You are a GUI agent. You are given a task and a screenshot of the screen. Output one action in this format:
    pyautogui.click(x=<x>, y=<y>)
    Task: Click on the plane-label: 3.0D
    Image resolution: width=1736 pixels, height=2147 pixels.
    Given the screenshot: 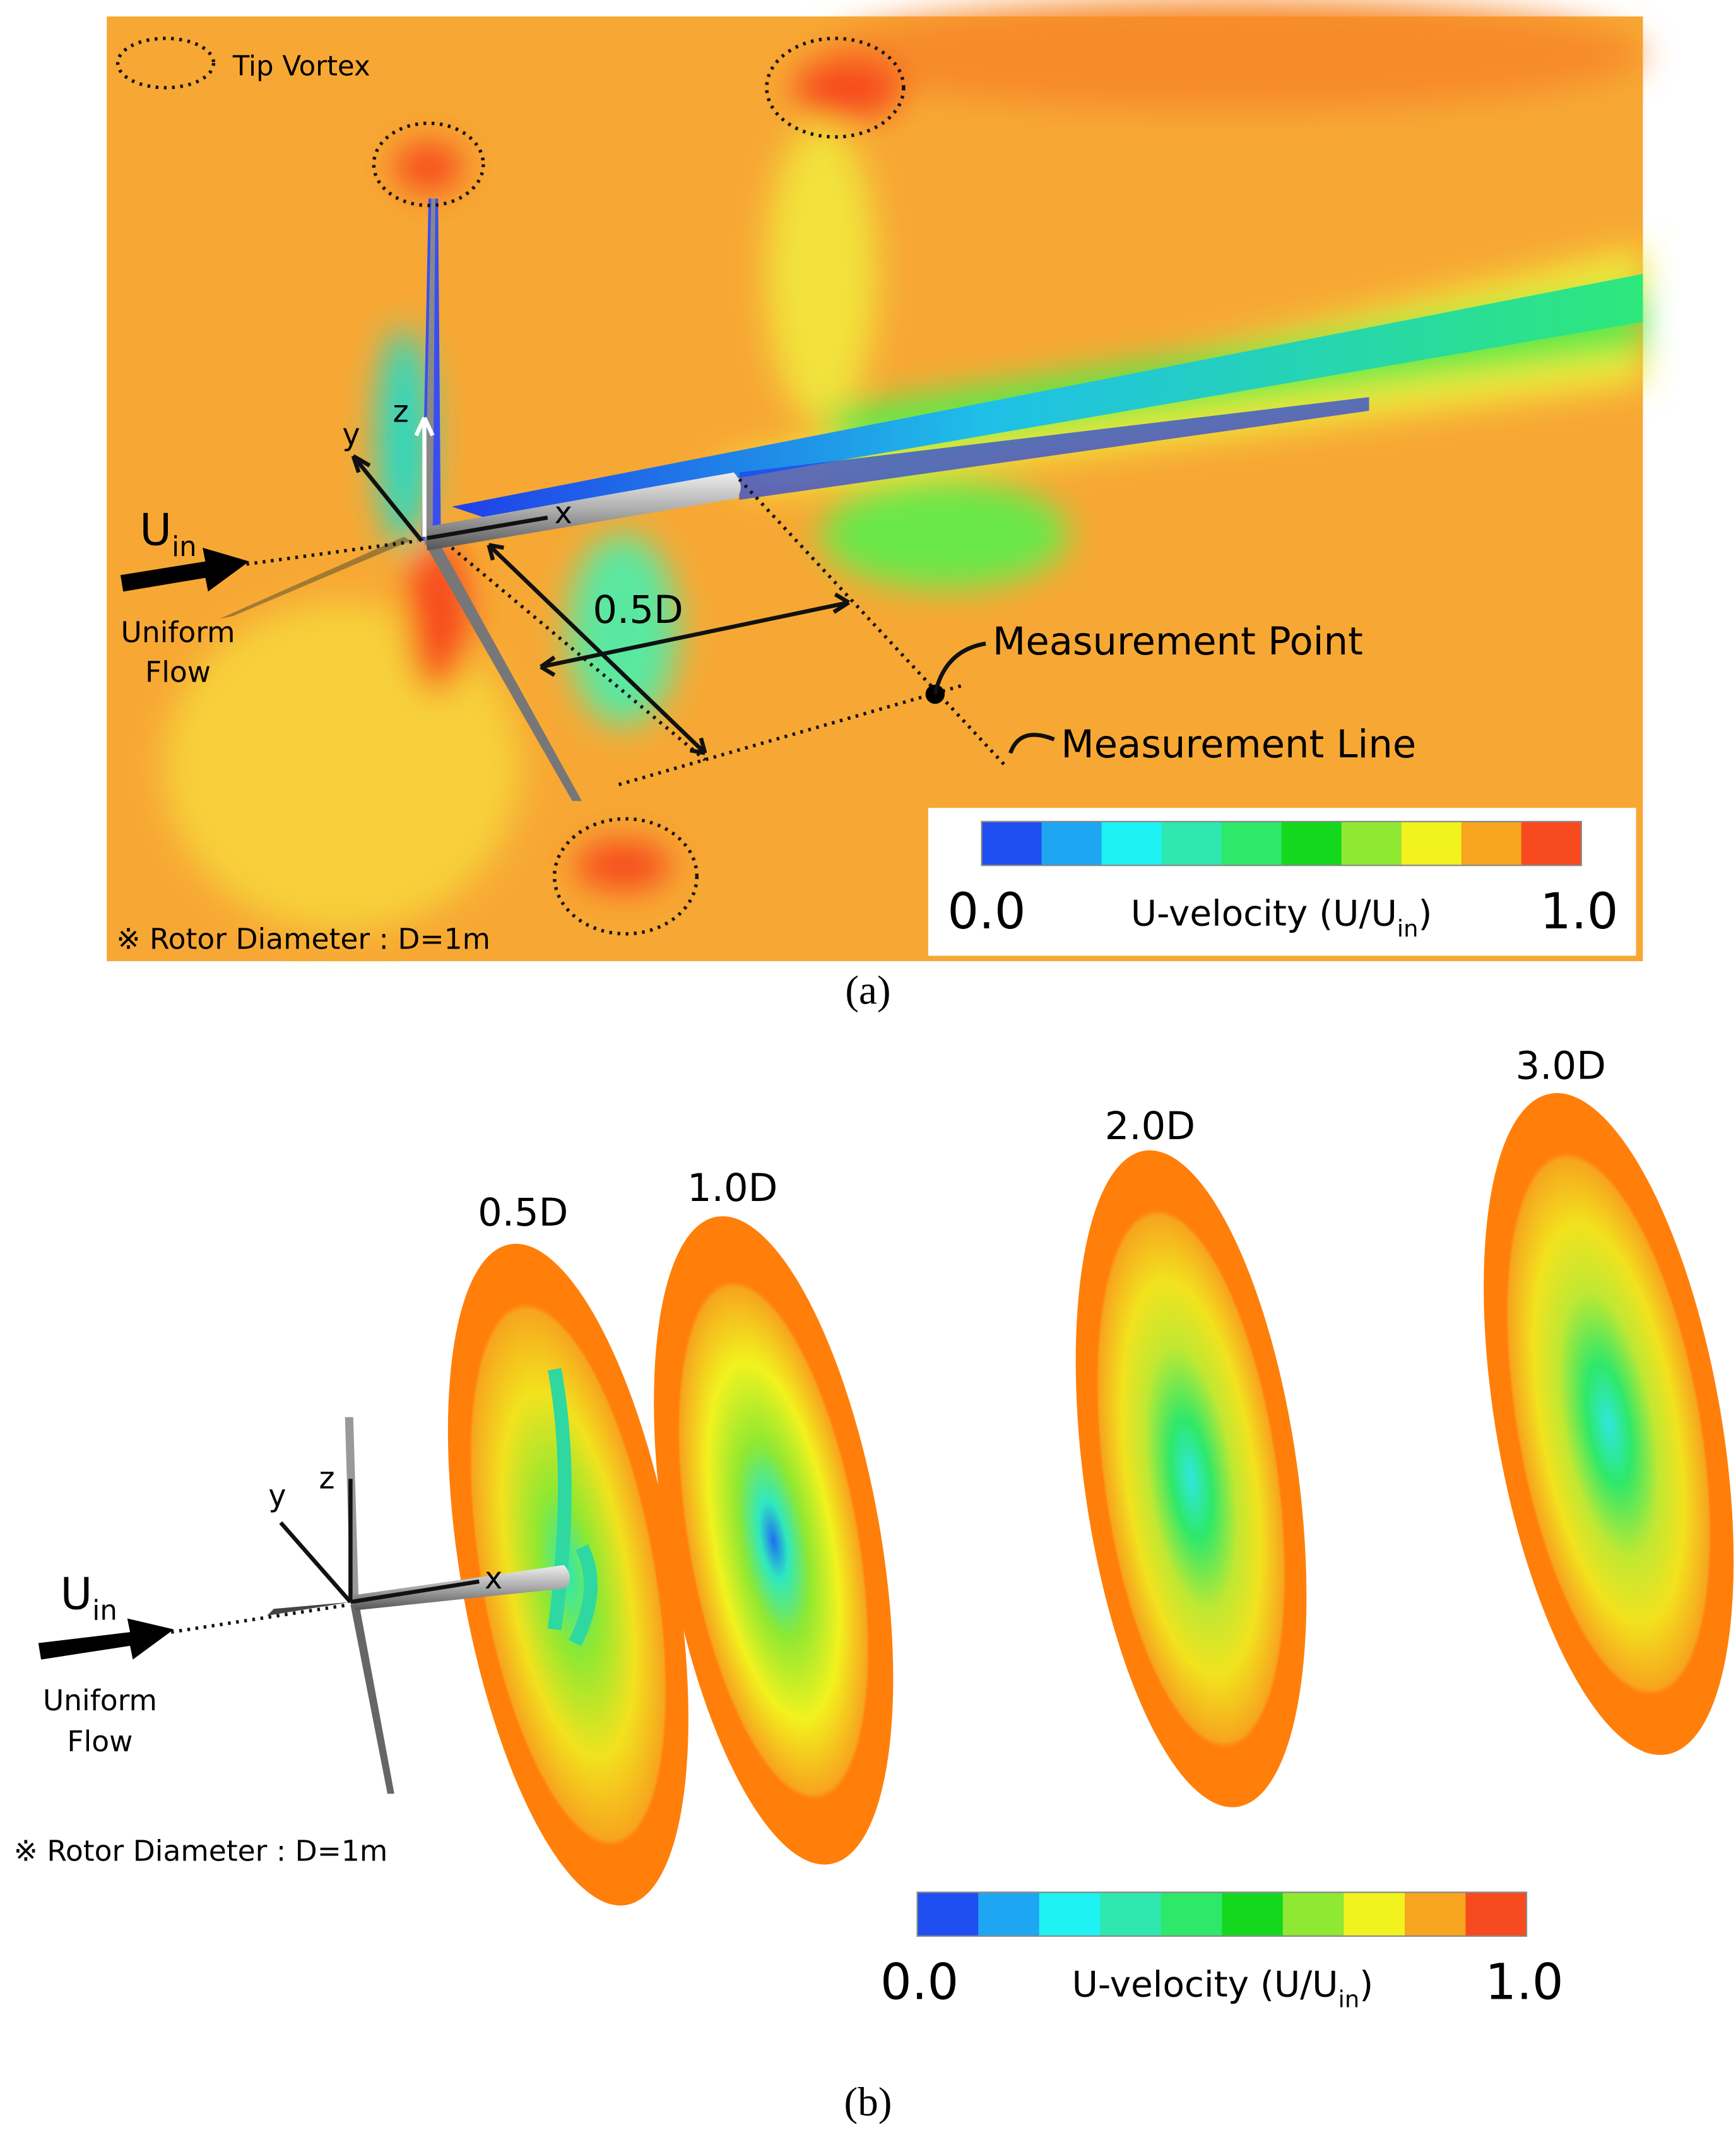 What is the action you would take?
    pyautogui.click(x=1561, y=1066)
    